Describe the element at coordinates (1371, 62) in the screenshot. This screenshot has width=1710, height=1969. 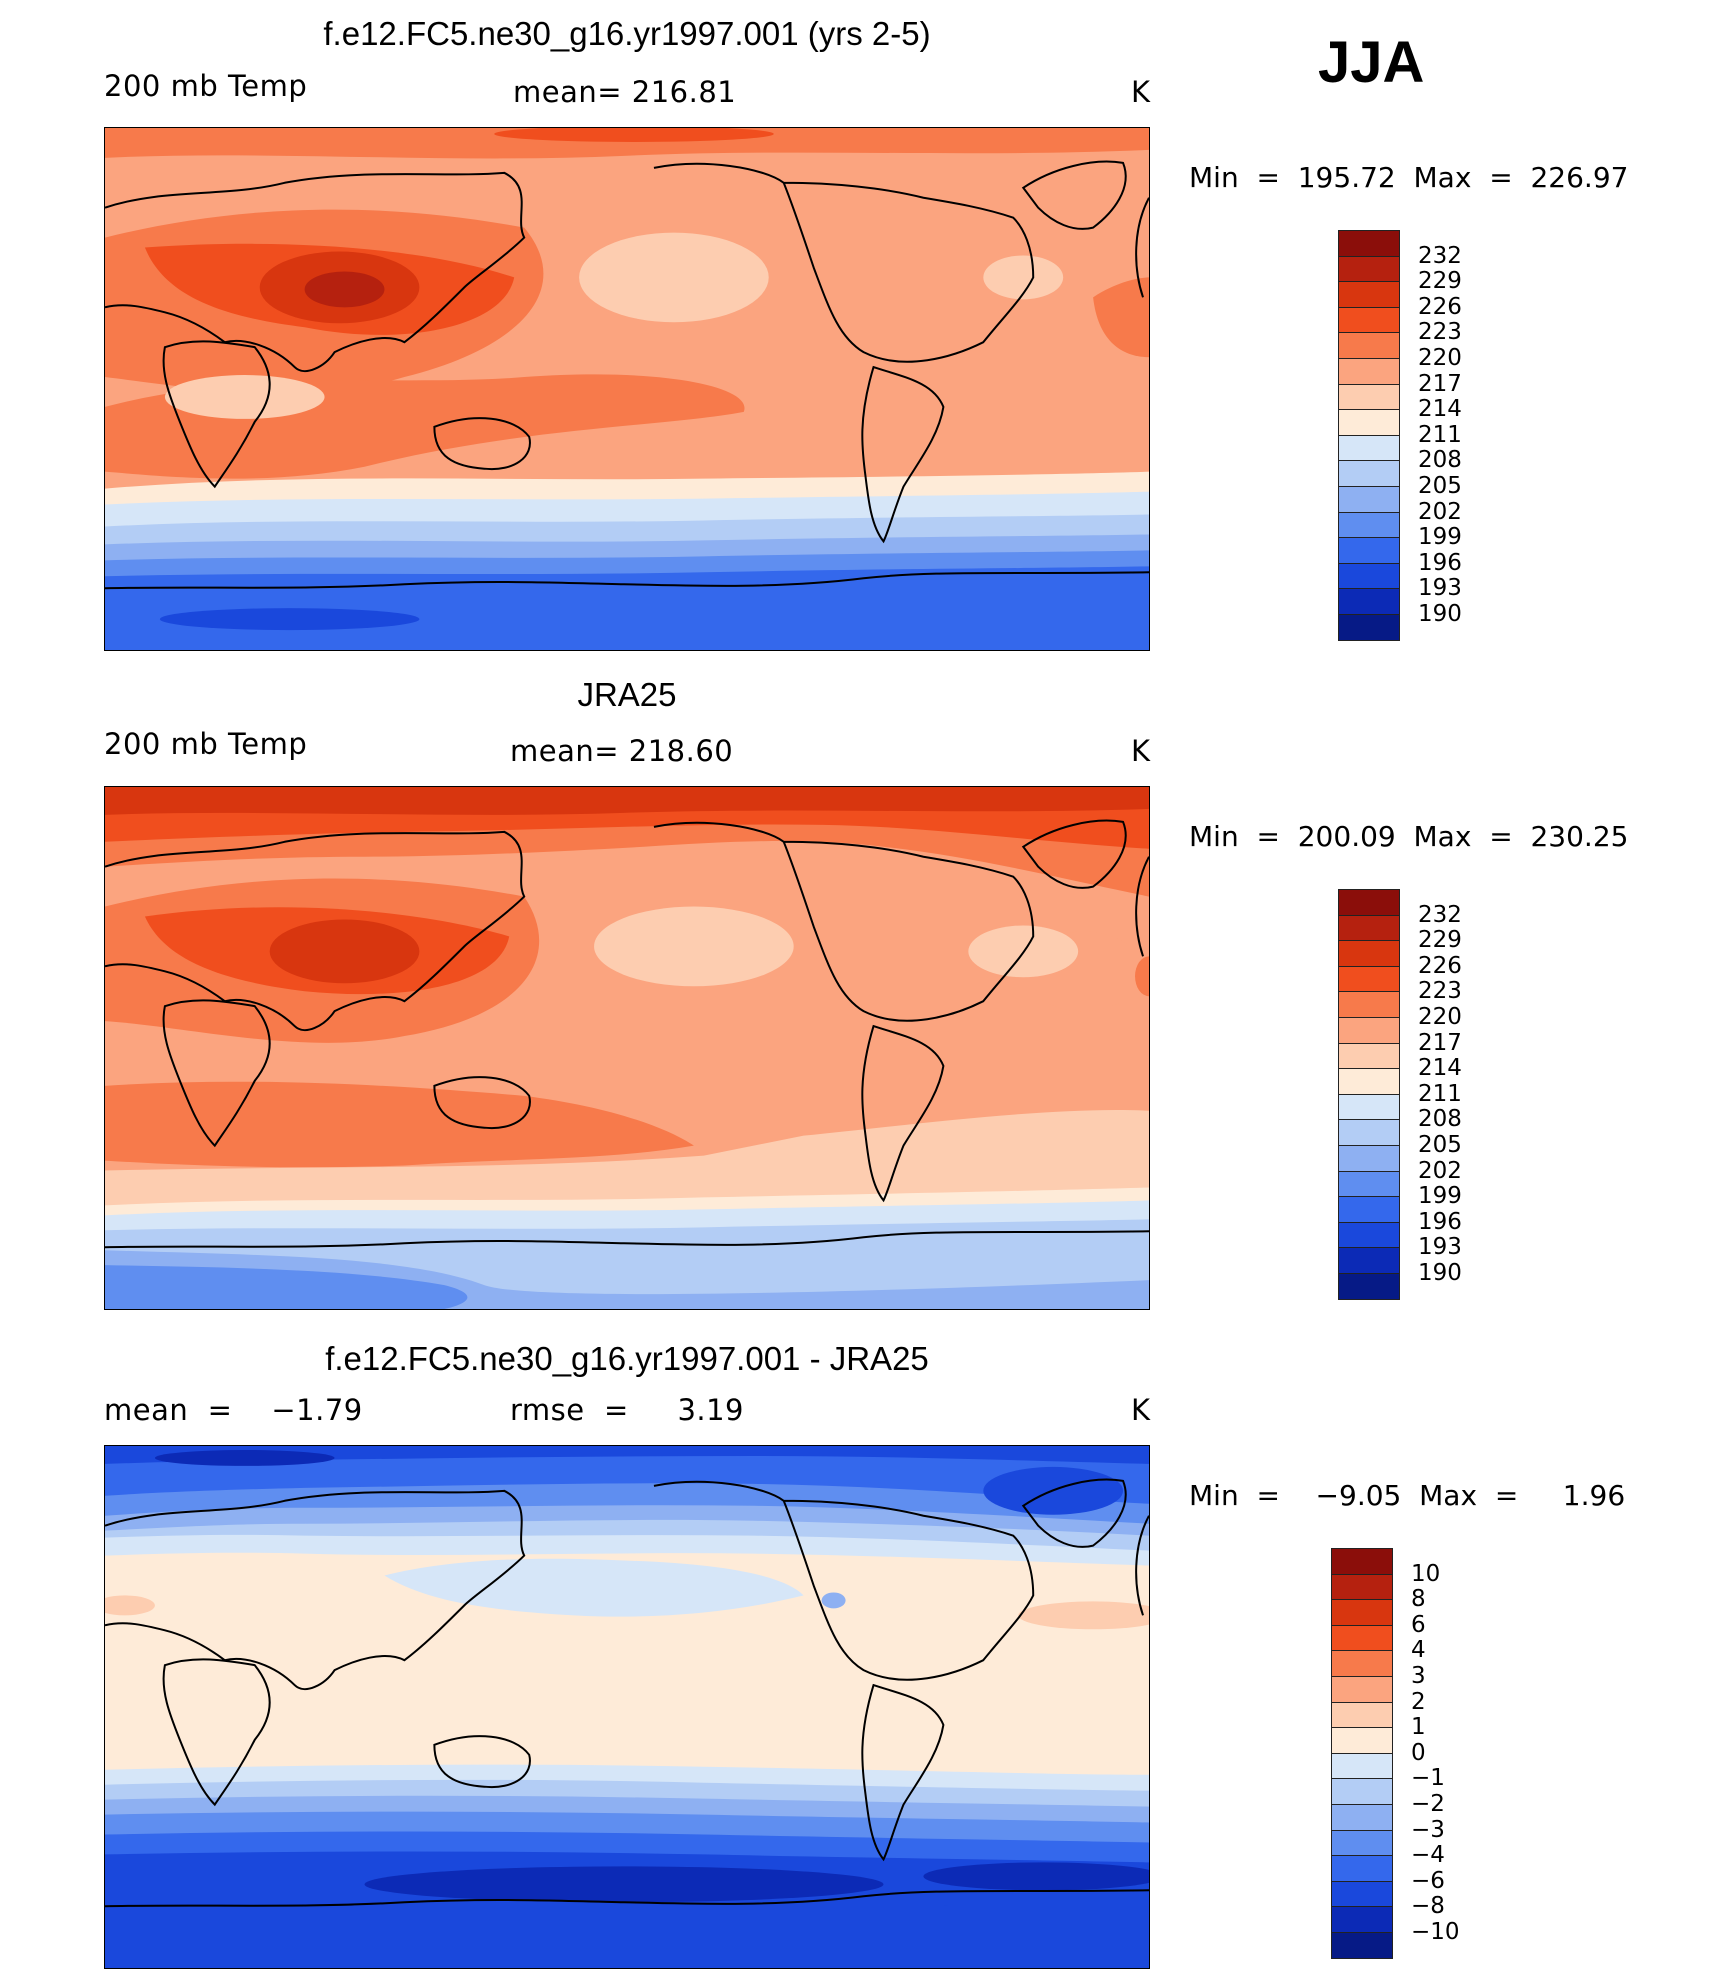
I see `season-label: JJA` at that location.